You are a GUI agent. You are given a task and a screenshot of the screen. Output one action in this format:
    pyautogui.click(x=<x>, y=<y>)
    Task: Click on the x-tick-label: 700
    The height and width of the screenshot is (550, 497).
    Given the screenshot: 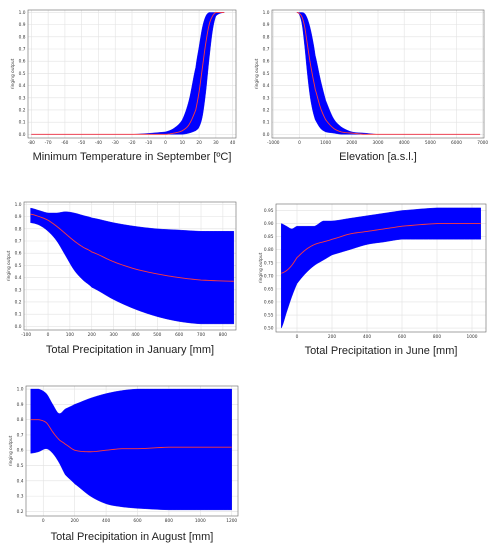 What is the action you would take?
    pyautogui.click(x=201, y=335)
    